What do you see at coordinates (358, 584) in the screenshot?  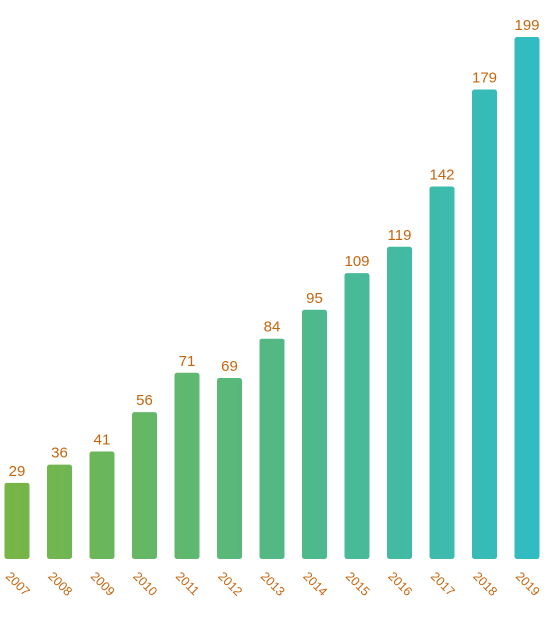 I see `x-tick-label-2015: 2015` at bounding box center [358, 584].